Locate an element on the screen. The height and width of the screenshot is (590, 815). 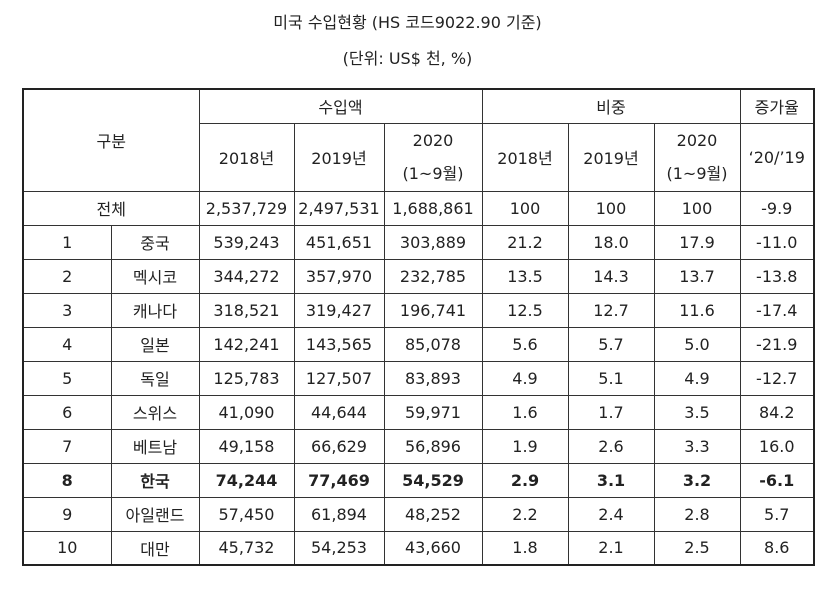
share-2019-cell: 2.4 is located at coordinates (611, 514).